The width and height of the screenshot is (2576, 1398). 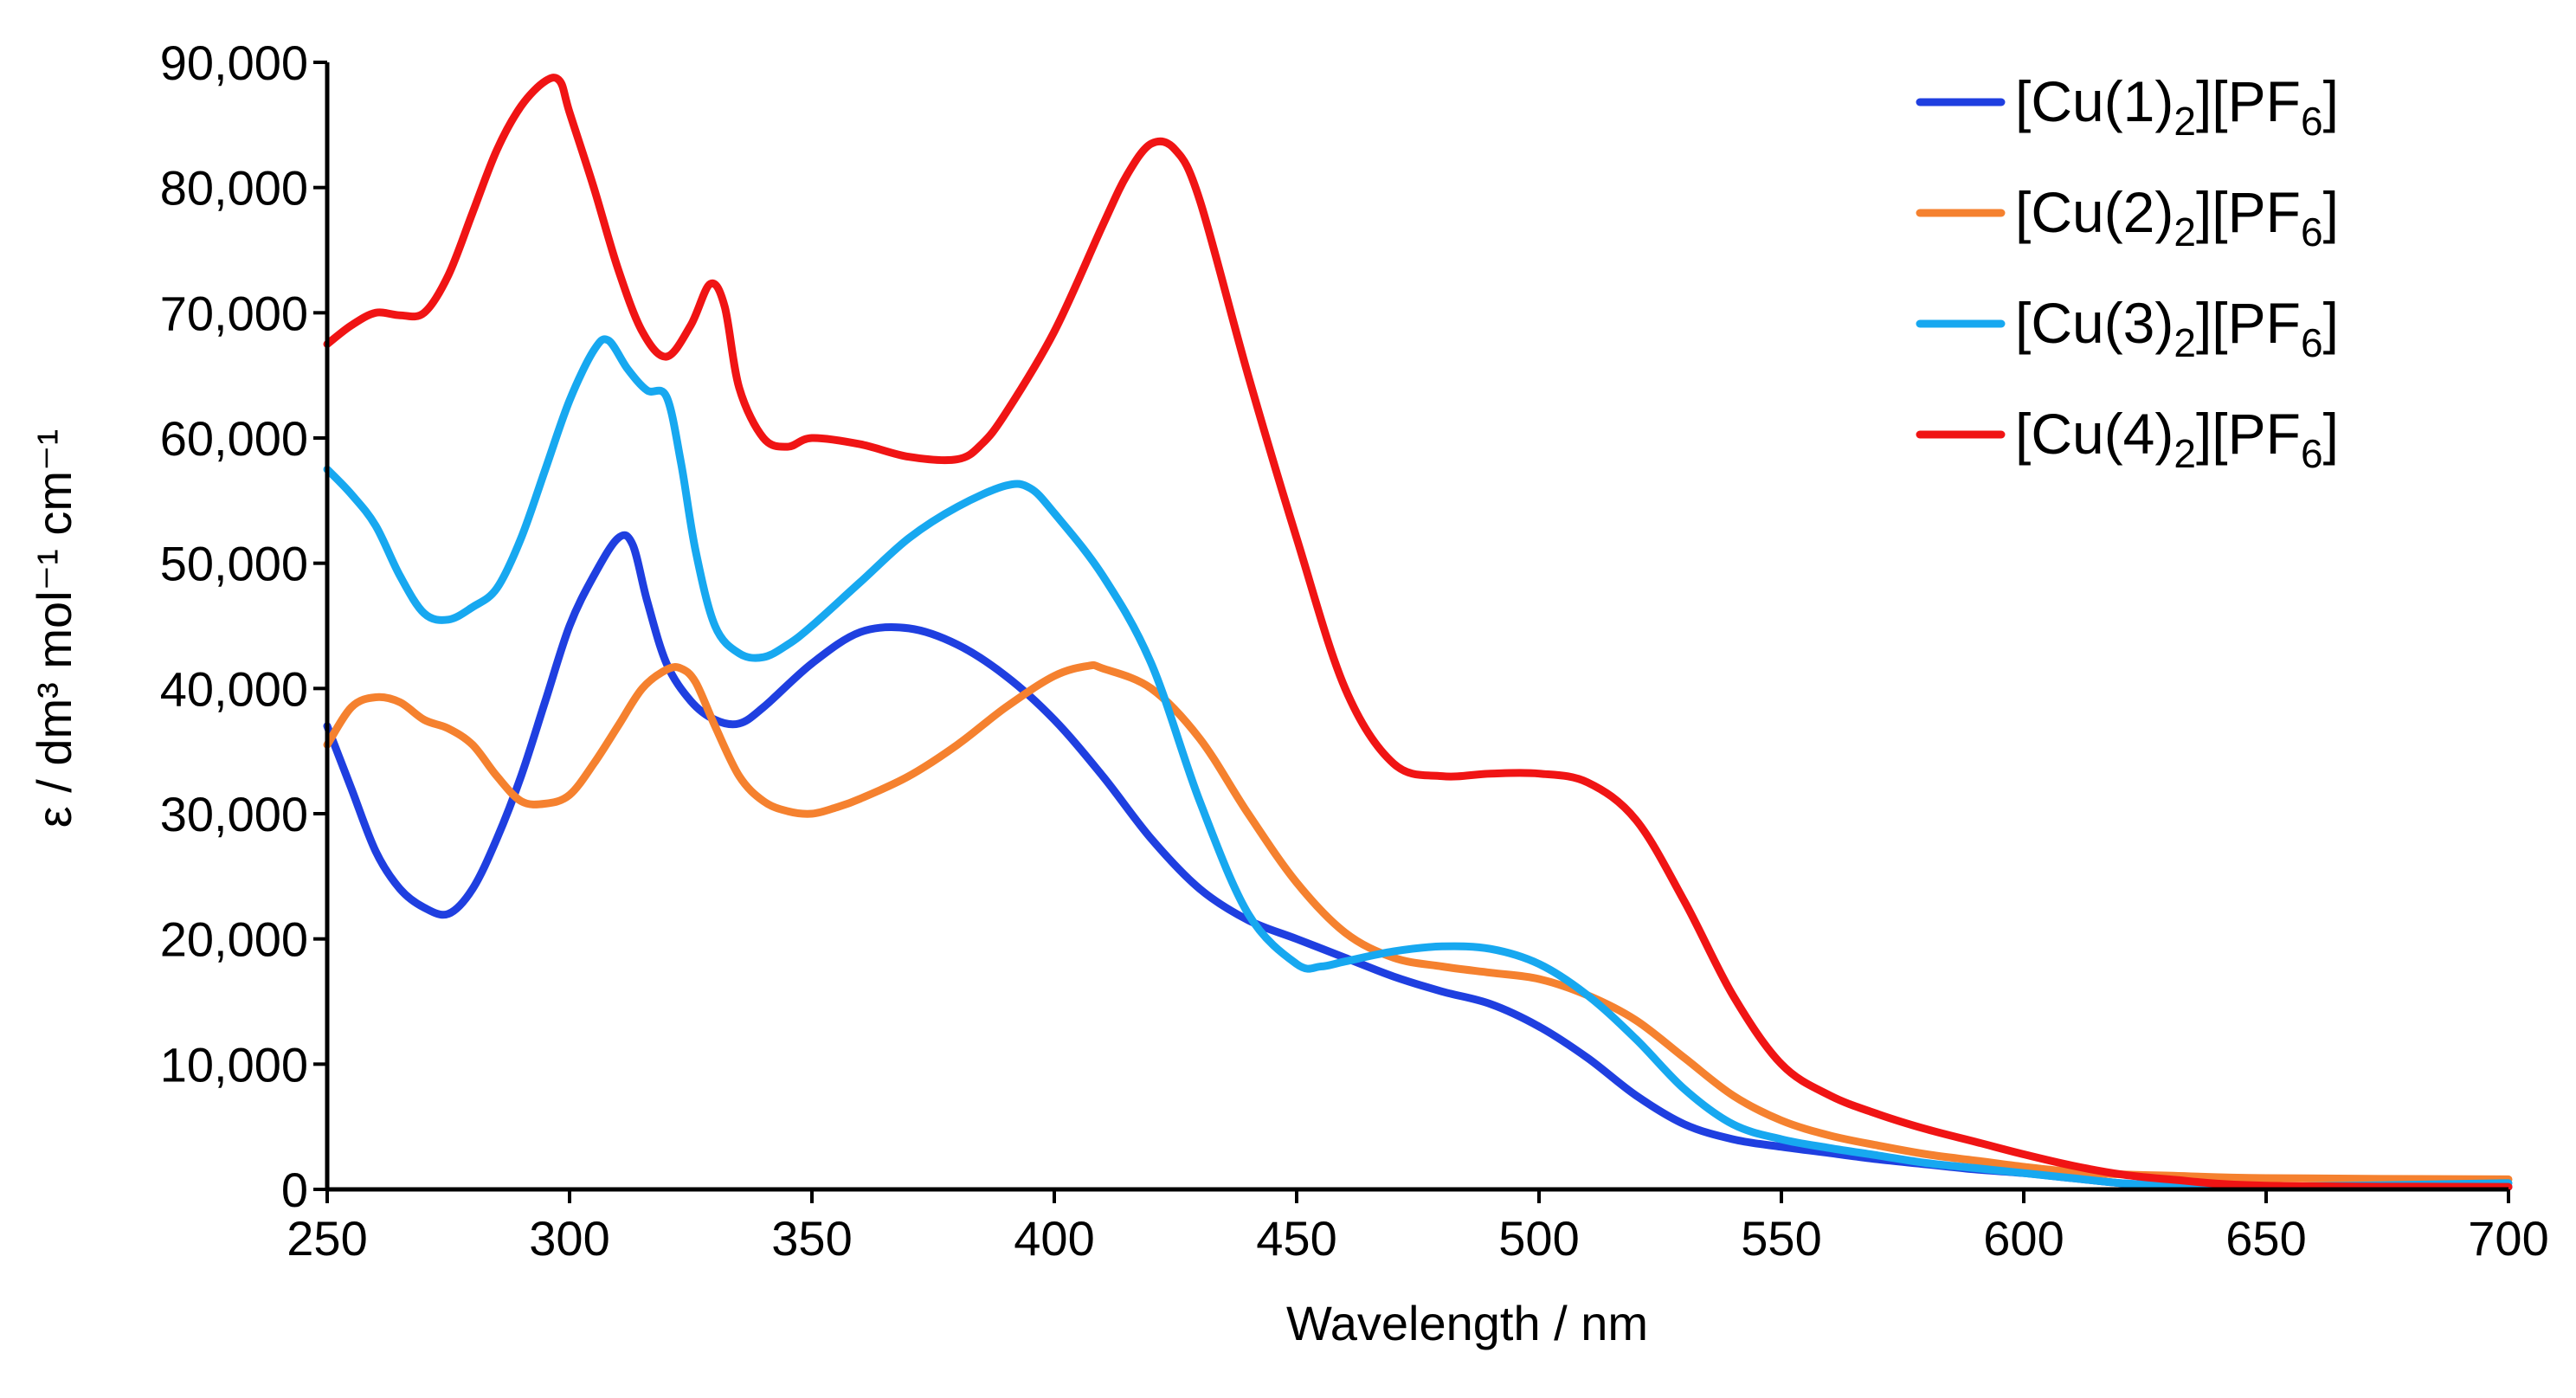 I want to click on x-tick-label: 650, so click(x=2265, y=1238).